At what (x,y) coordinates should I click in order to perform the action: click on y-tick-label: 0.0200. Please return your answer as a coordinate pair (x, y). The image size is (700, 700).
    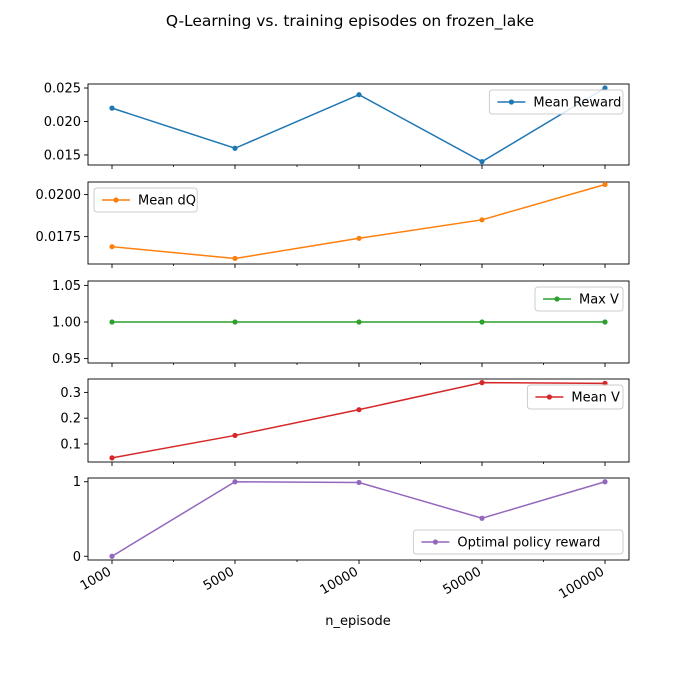
    Looking at the image, I should click on (59, 195).